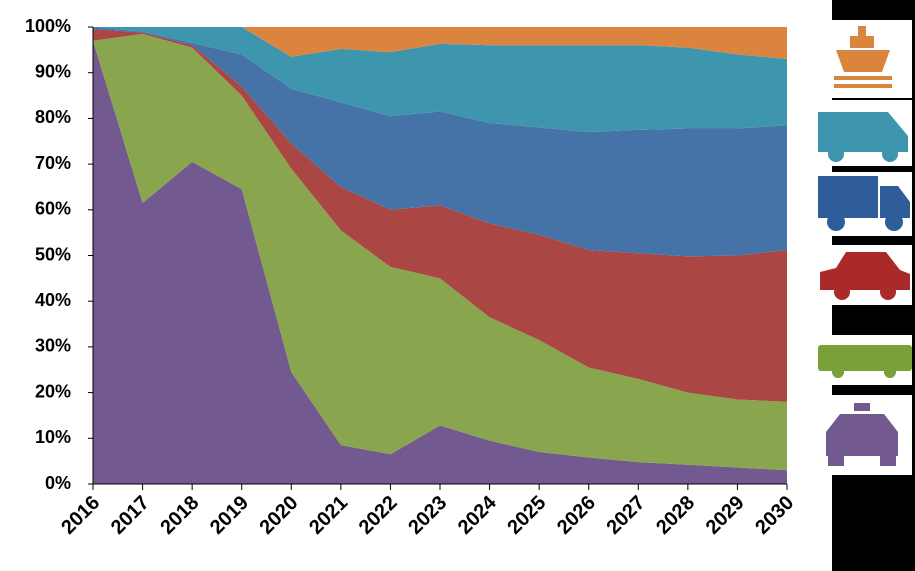 The height and width of the screenshot is (571, 915). Describe the element at coordinates (53, 300) in the screenshot. I see `y-tick-label: 40%` at that location.